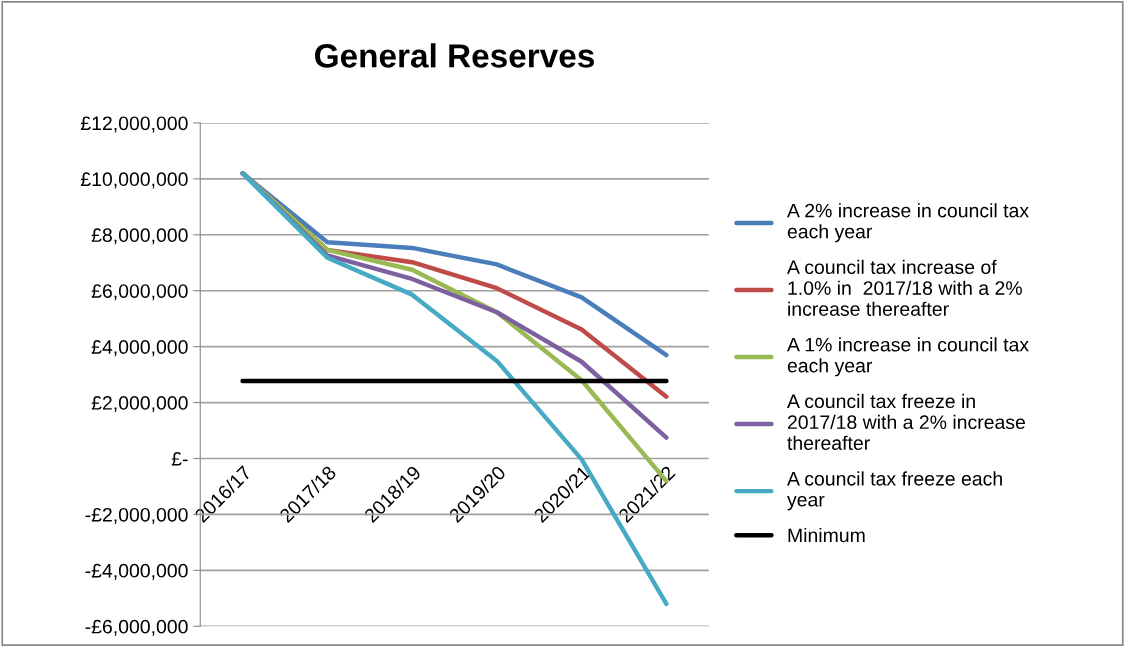  I want to click on y-tick-label: £10,000,000, so click(134, 180).